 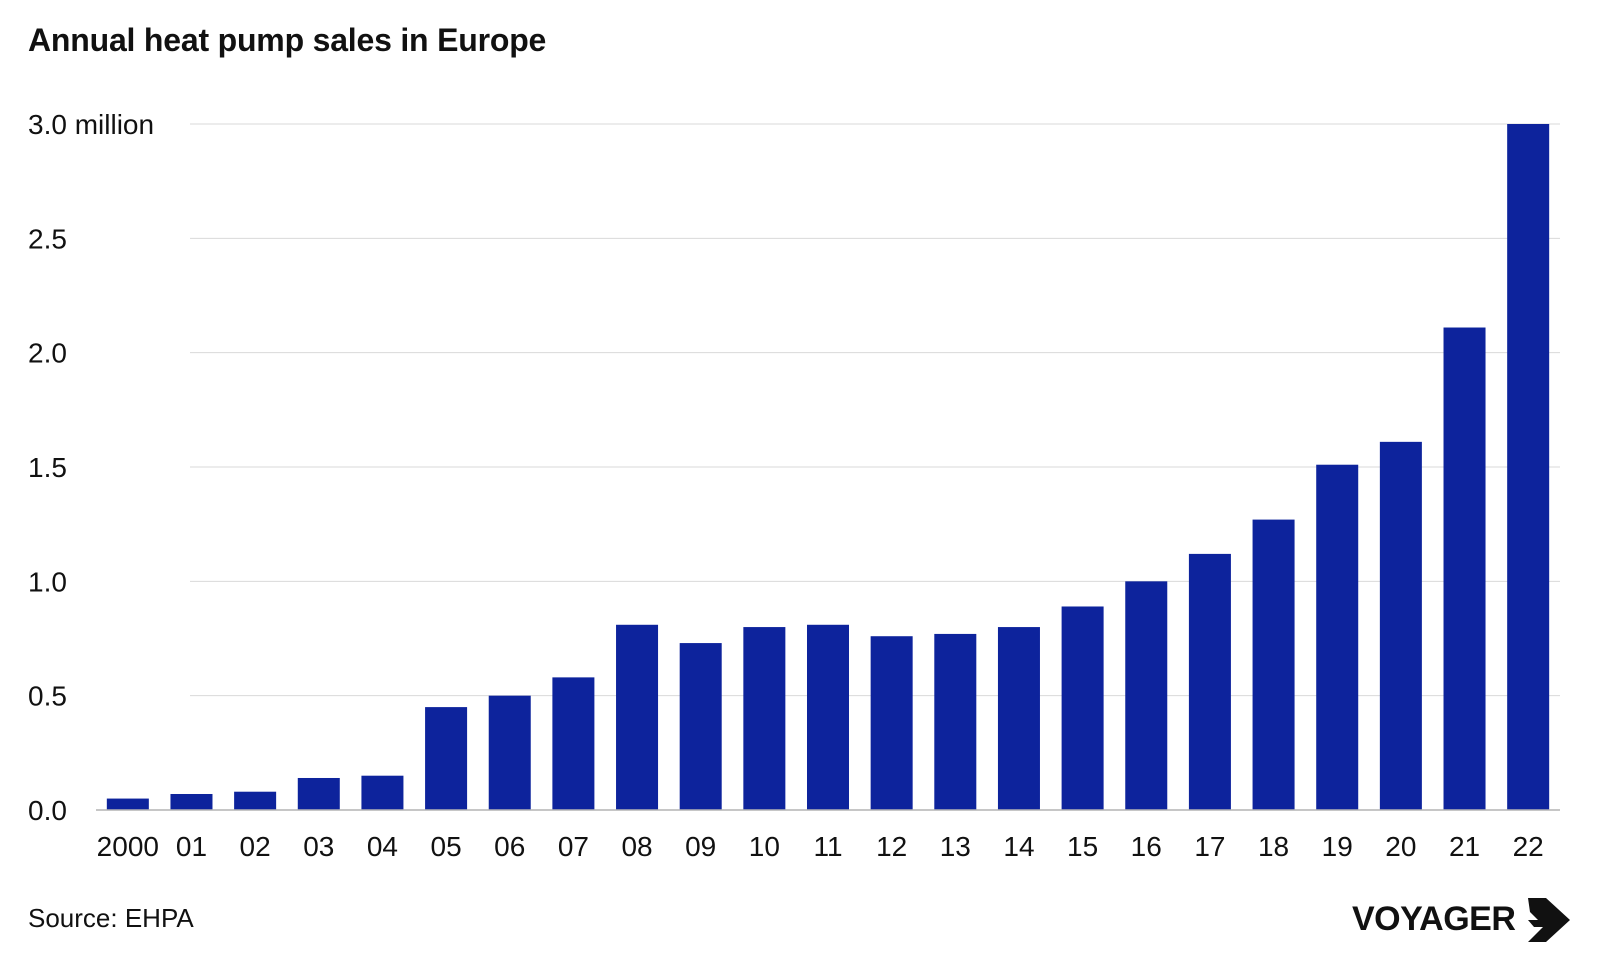 What do you see at coordinates (1464, 846) in the screenshot?
I see `x-tick-label: 21` at bounding box center [1464, 846].